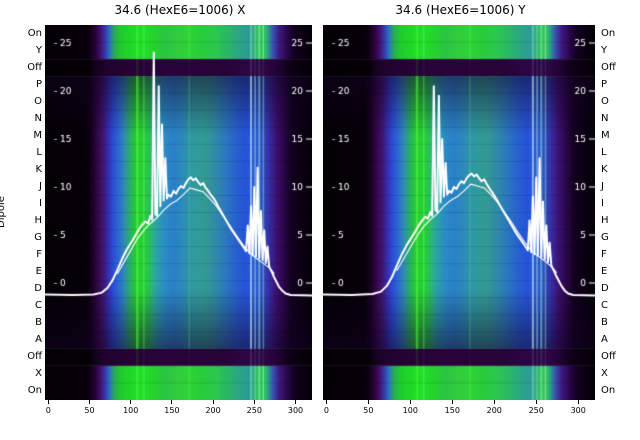  What do you see at coordinates (180, 10) in the screenshot?
I see `panel-title-x: 34.6 (HexE6=1006) X` at bounding box center [180, 10].